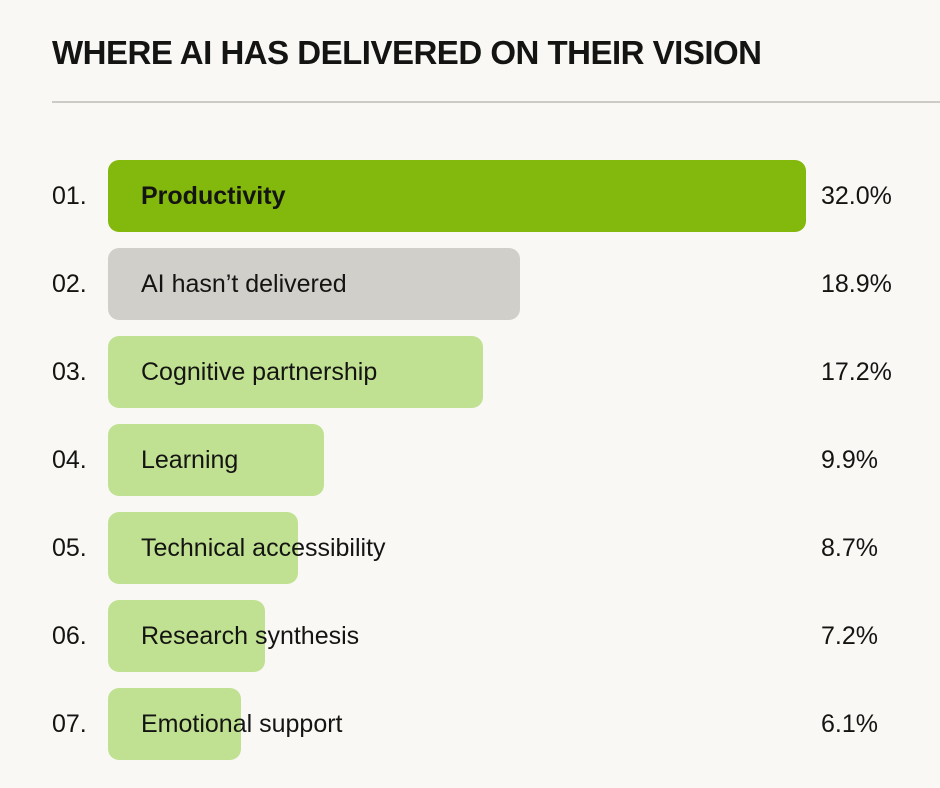 This screenshot has height=788, width=940. Describe the element at coordinates (856, 196) in the screenshot. I see `bar-value-label: 32.0%` at that location.